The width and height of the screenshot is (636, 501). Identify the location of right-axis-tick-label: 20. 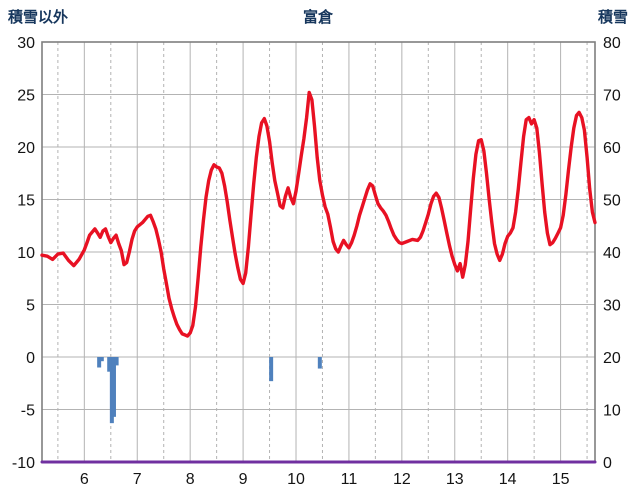
(612, 358).